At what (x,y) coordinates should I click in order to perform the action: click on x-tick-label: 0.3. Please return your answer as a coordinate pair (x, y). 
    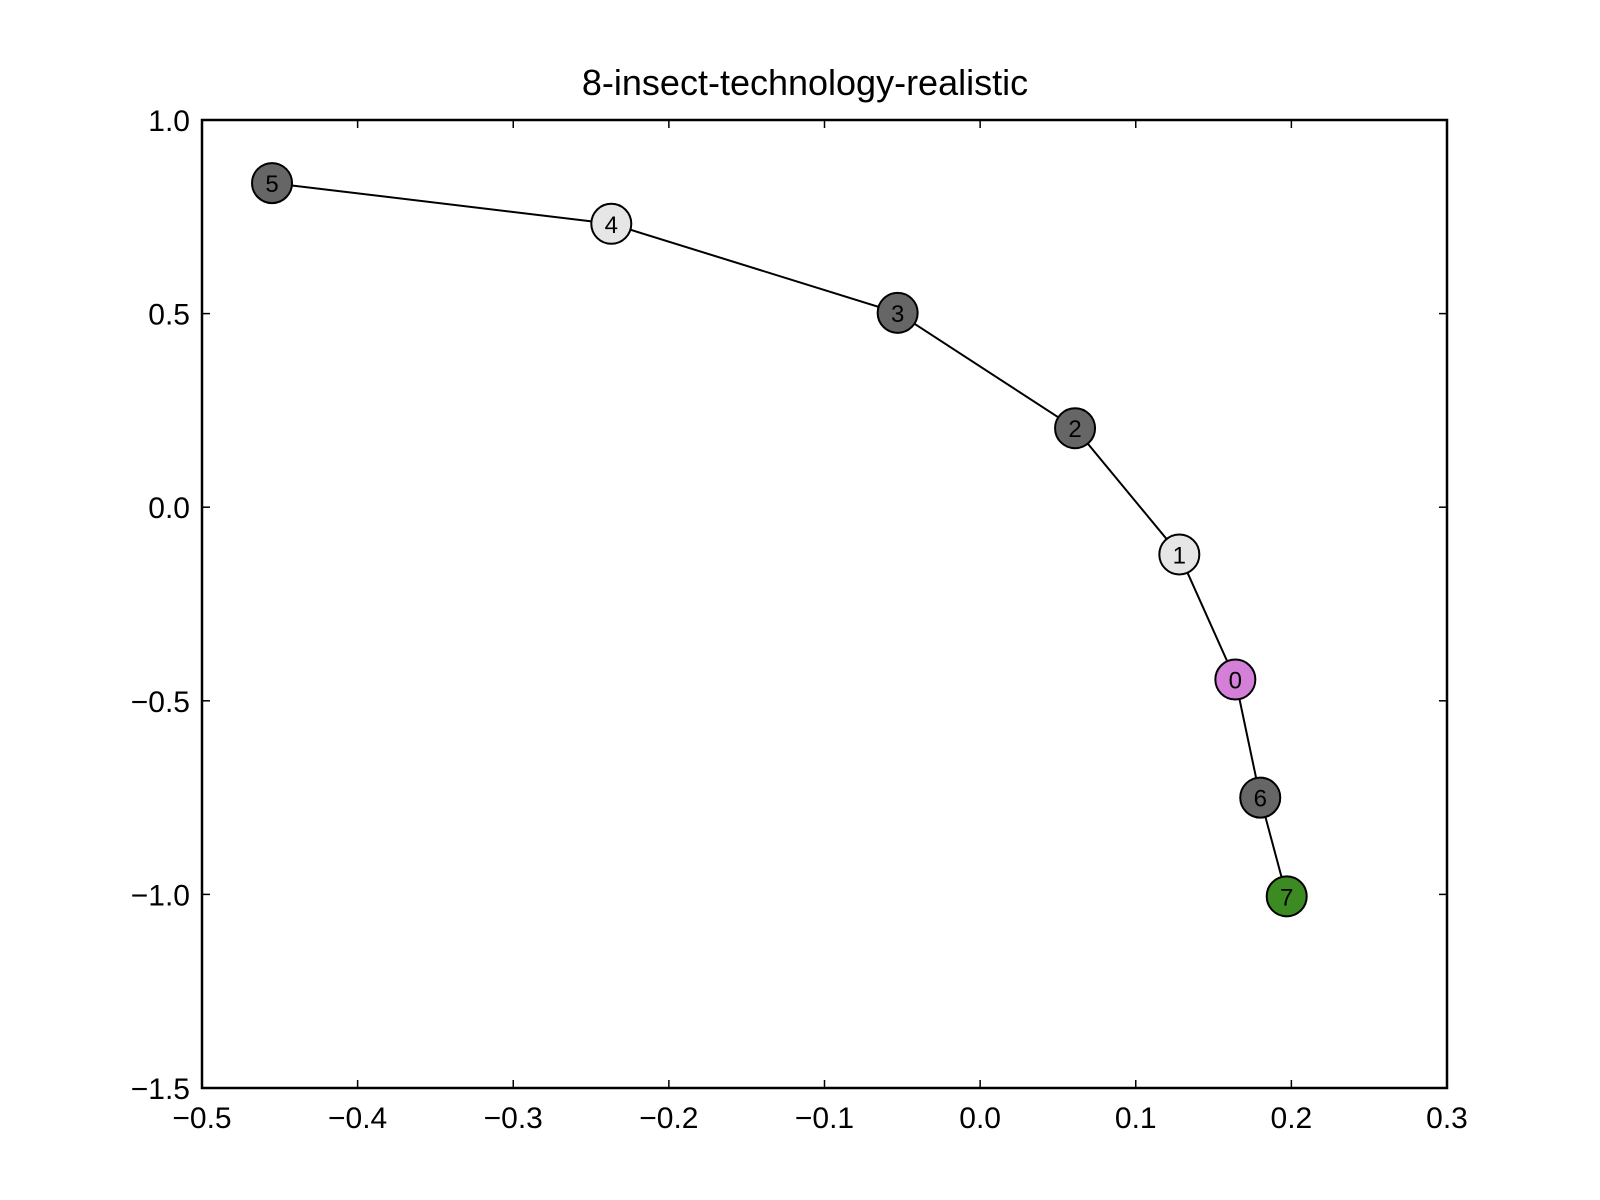
    Looking at the image, I should click on (1447, 1118).